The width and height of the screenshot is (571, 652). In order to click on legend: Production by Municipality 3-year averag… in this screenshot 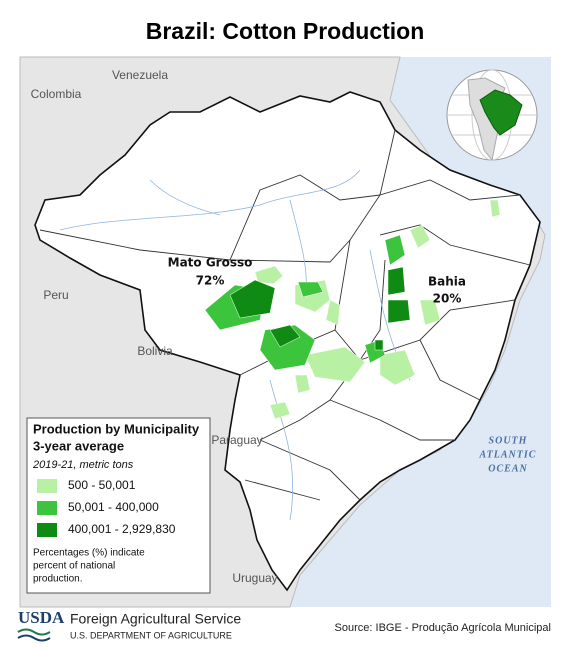, I will do `click(118, 505)`.